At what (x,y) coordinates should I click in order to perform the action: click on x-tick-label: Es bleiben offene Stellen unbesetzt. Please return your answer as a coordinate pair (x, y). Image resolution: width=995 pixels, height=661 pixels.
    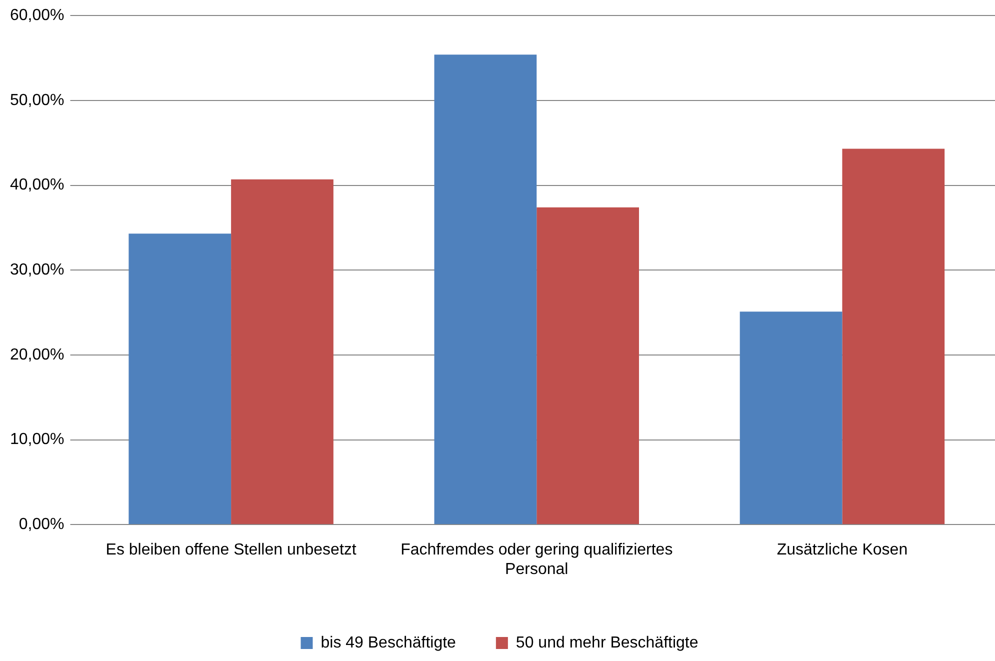
    Looking at the image, I should click on (231, 550).